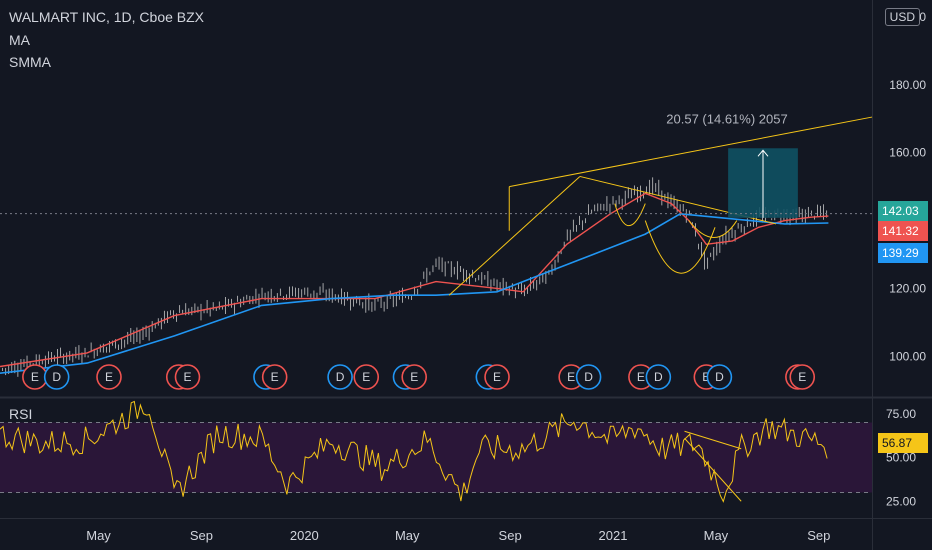  Describe the element at coordinates (691, 152) in the screenshot. I see `trendline-upper` at that location.